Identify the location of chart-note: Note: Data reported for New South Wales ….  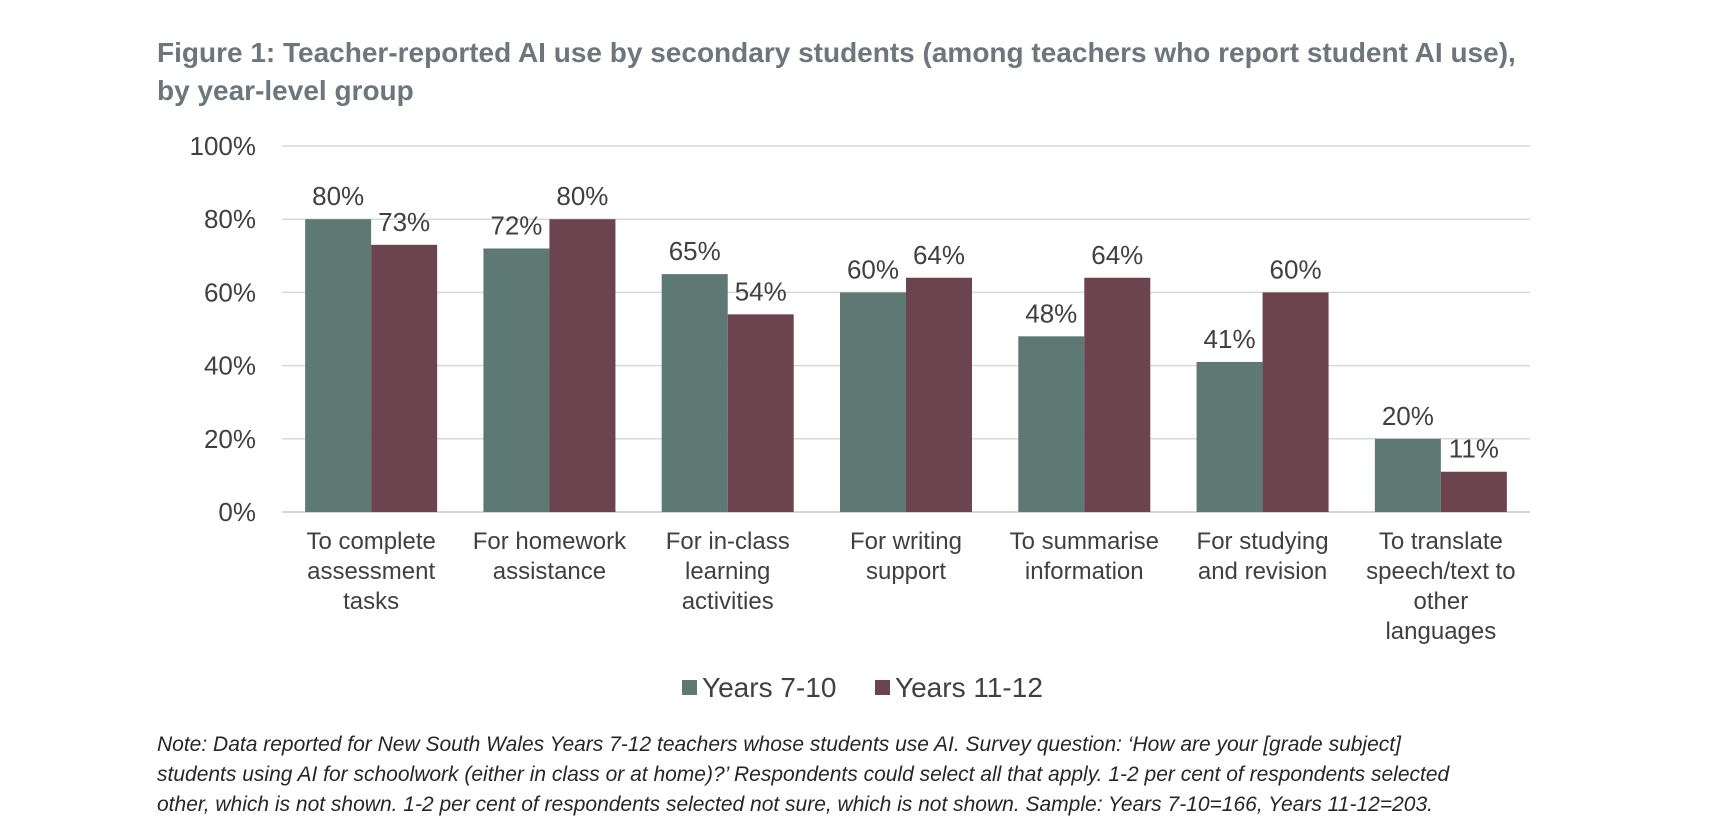
(867, 775).